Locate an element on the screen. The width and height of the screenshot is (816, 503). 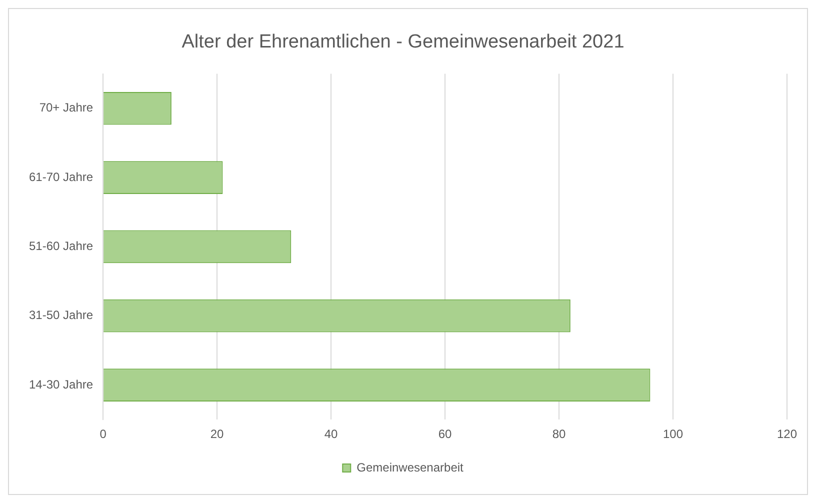
y-tick-label: 61-70 Jahre is located at coordinates (61, 177).